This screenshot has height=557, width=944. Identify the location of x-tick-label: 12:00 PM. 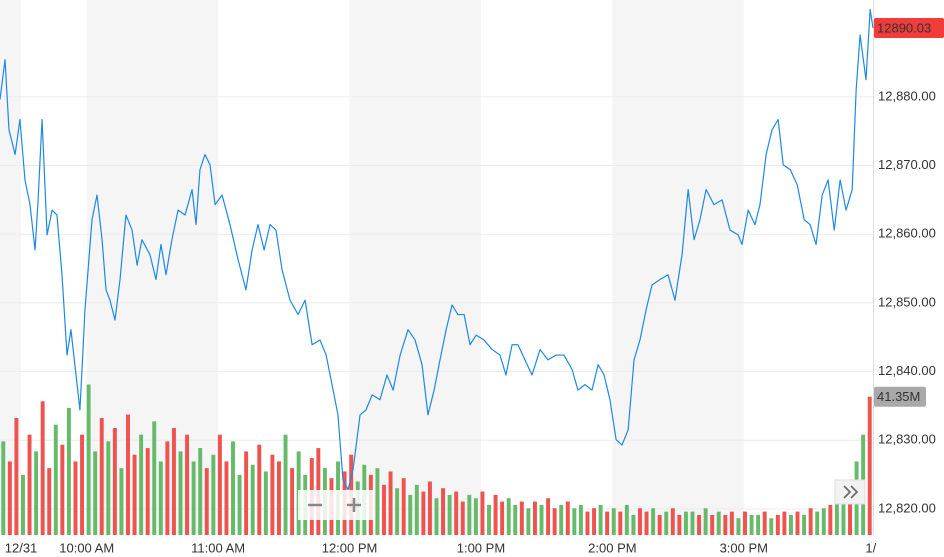
(350, 547).